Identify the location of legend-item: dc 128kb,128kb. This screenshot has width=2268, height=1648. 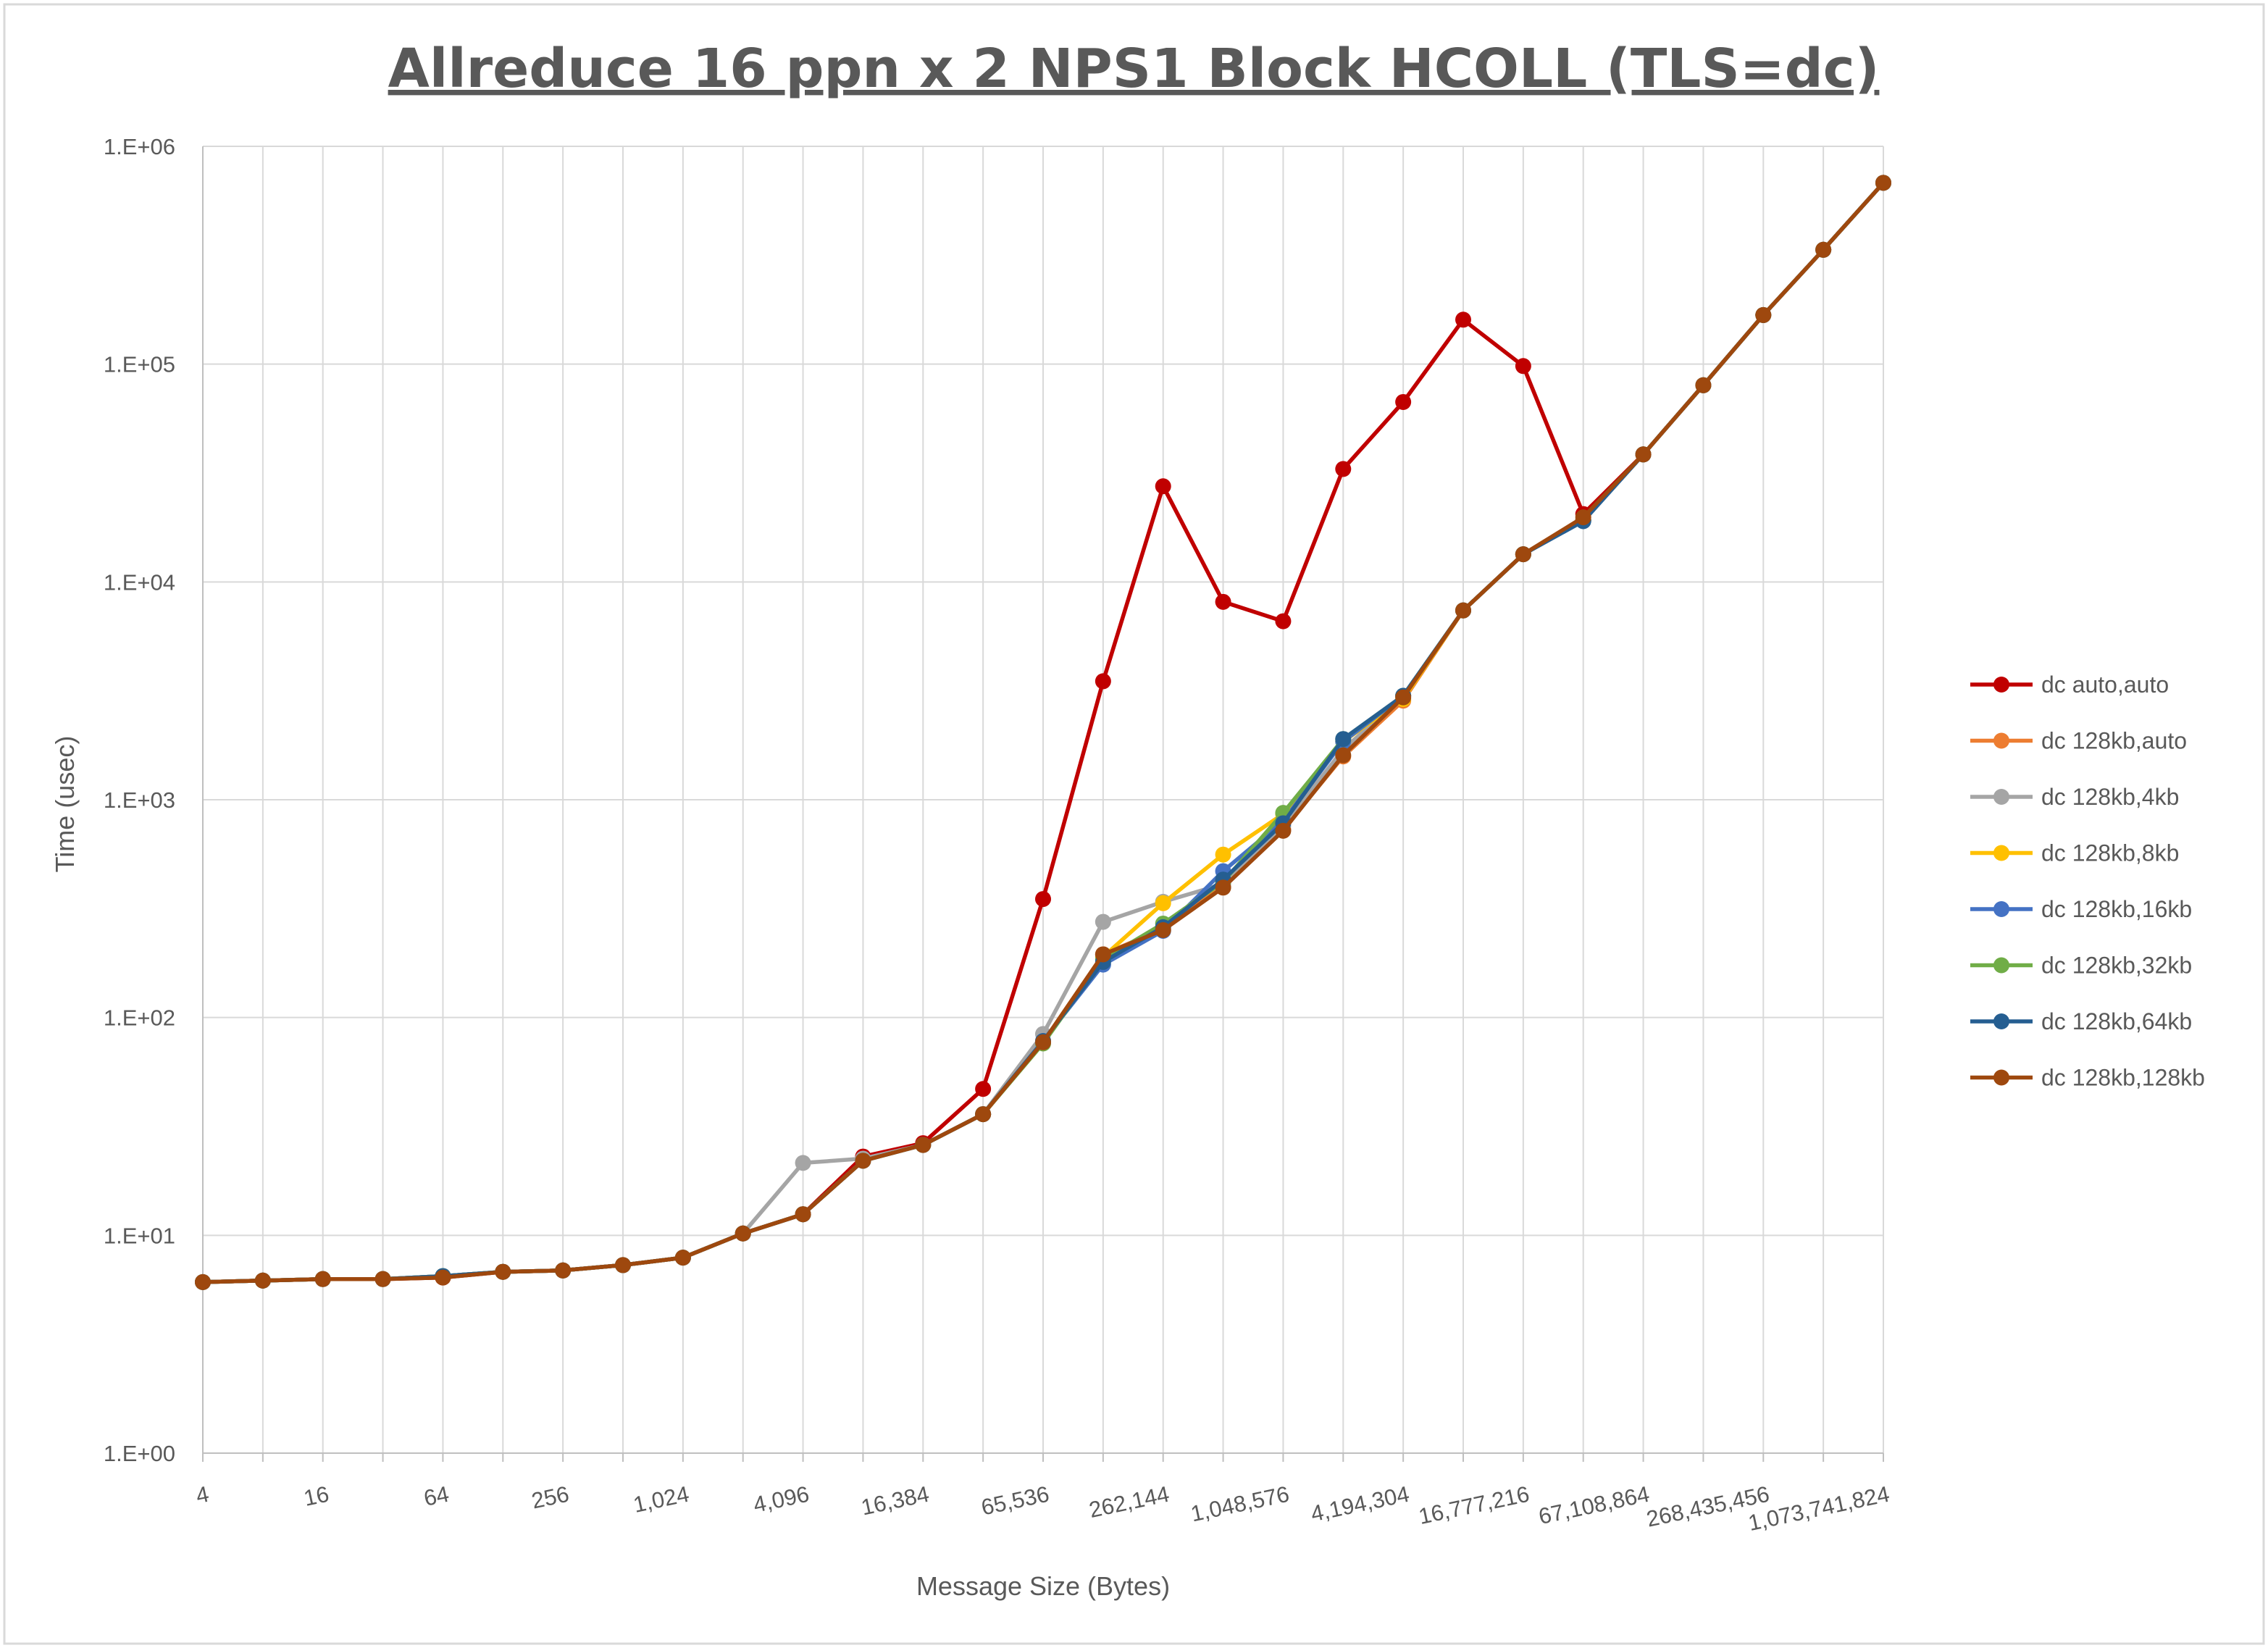
(2087, 1078).